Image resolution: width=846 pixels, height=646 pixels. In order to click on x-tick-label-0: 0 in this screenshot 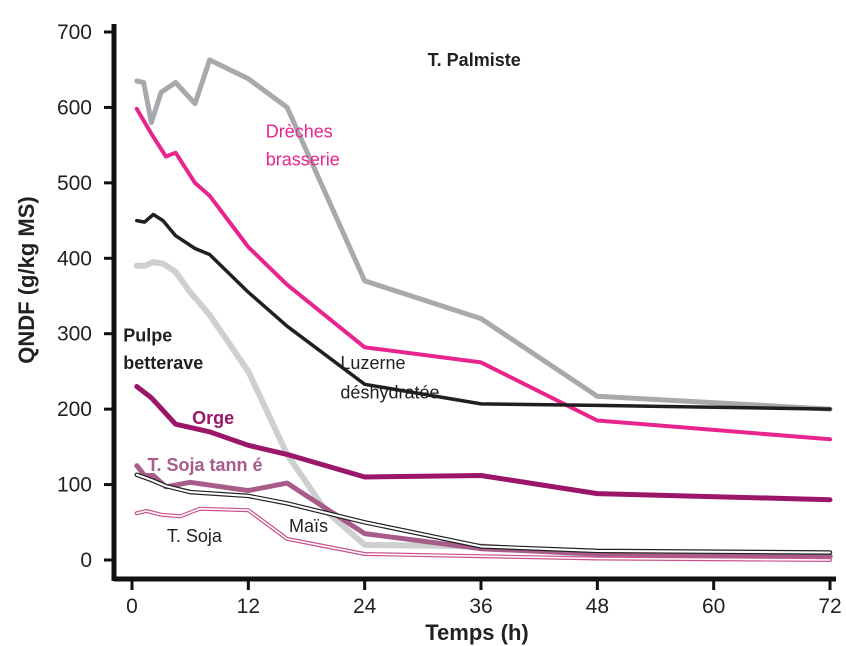, I will do `click(132, 606)`.